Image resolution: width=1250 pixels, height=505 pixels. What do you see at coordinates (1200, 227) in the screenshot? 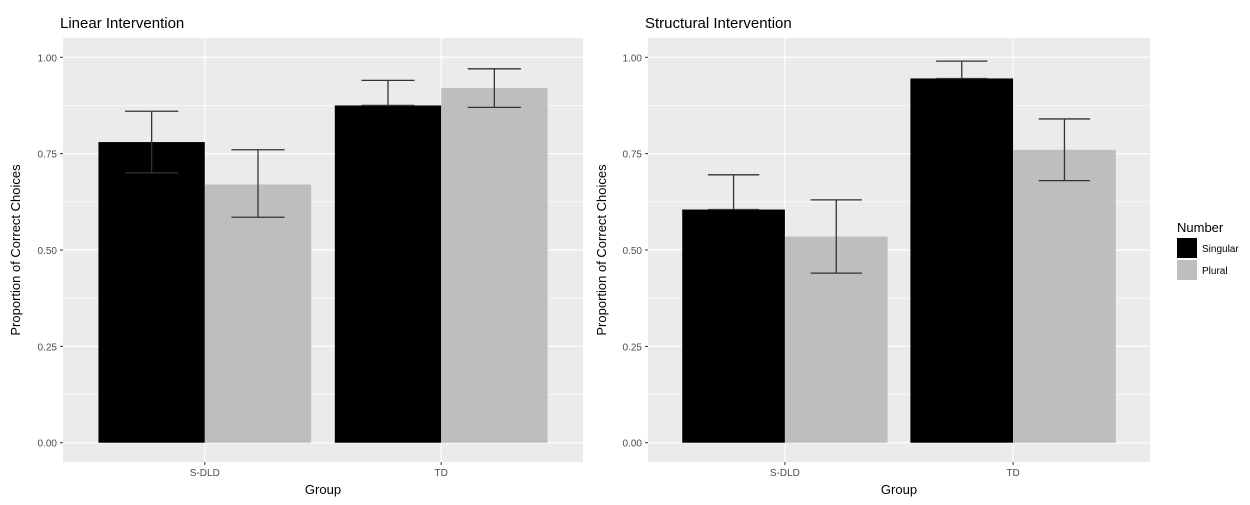
I see `legend-title: Number` at bounding box center [1200, 227].